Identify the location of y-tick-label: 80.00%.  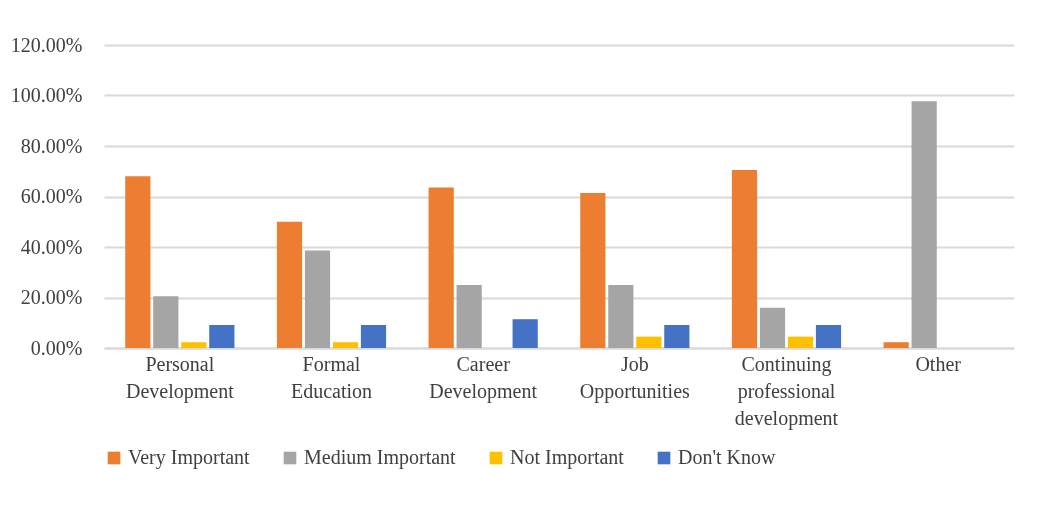
(51, 145).